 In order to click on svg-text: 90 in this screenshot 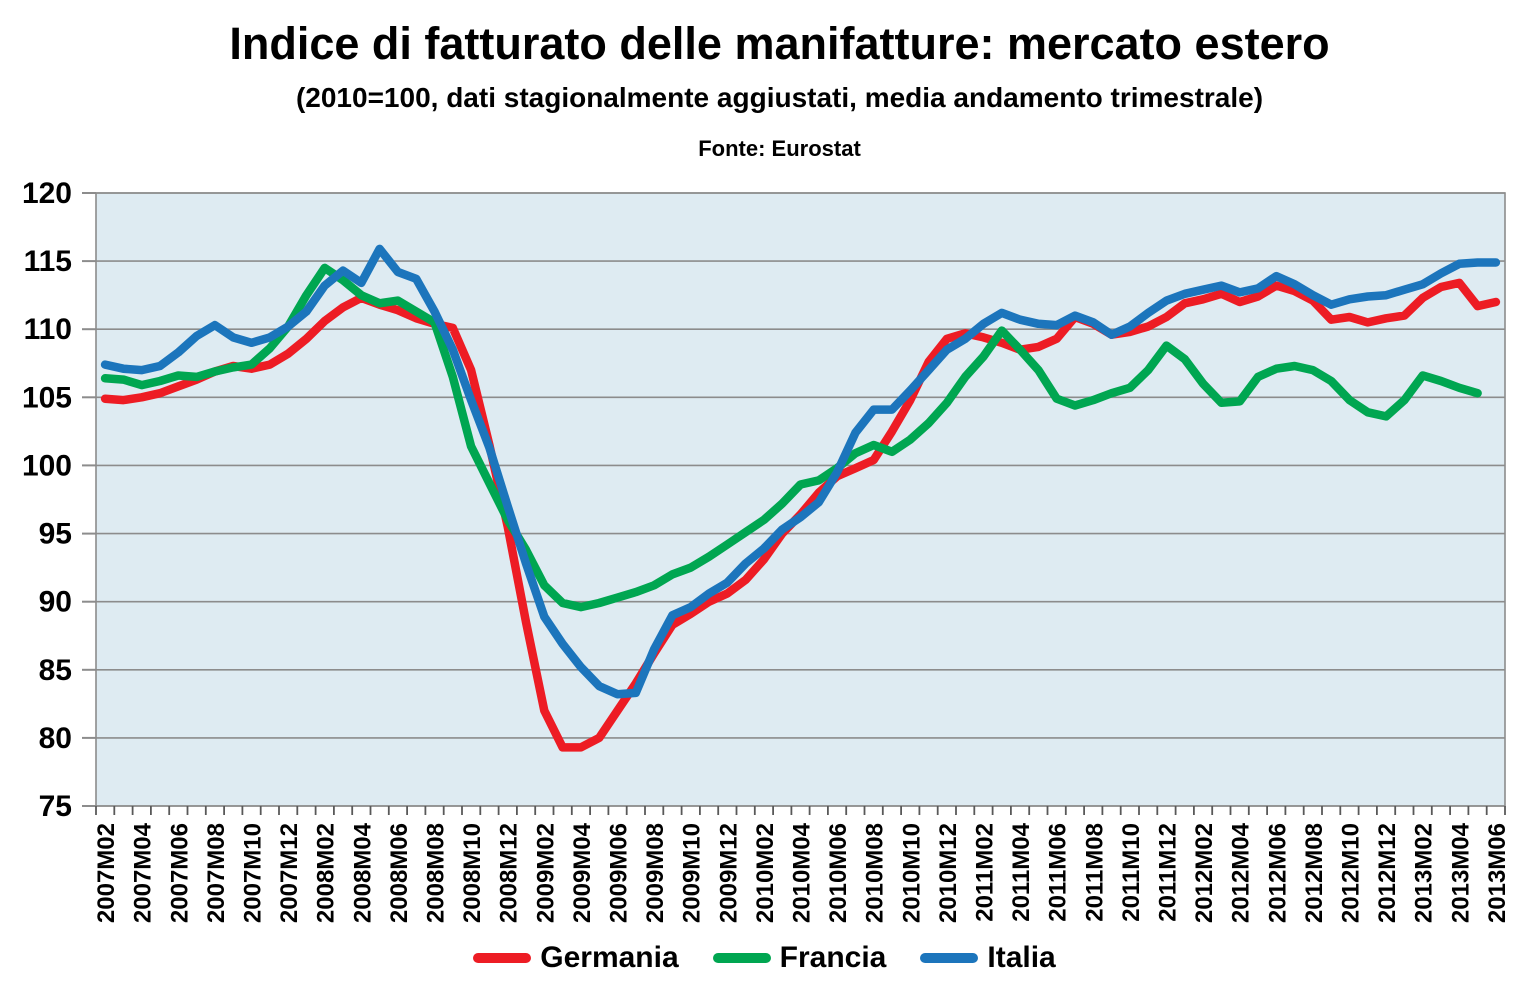, I will do `click(55, 602)`.